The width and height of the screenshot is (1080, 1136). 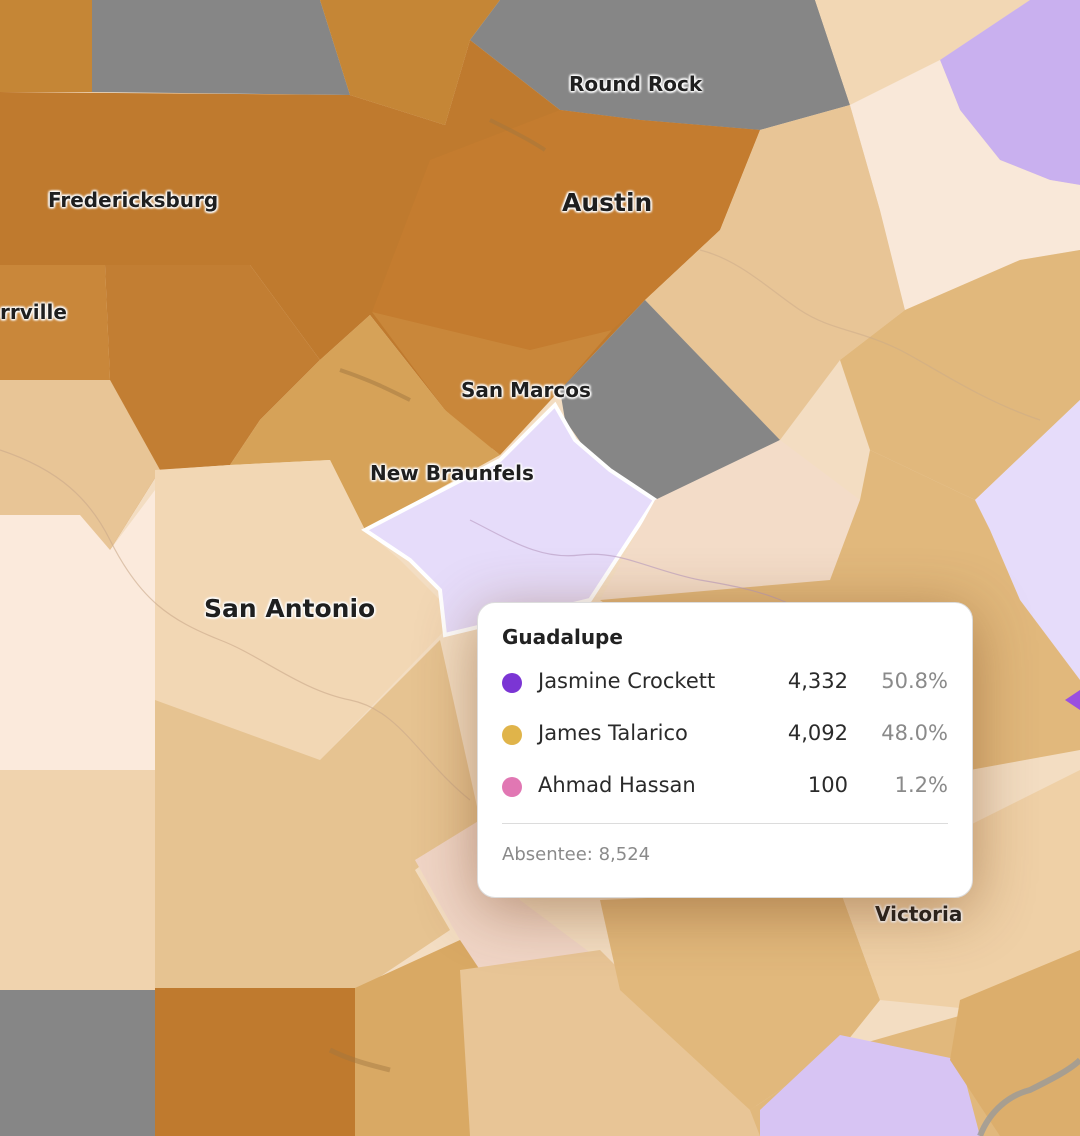 What do you see at coordinates (576, 854) in the screenshot?
I see `tooltip-absentee-total: Absentee: 8,524` at bounding box center [576, 854].